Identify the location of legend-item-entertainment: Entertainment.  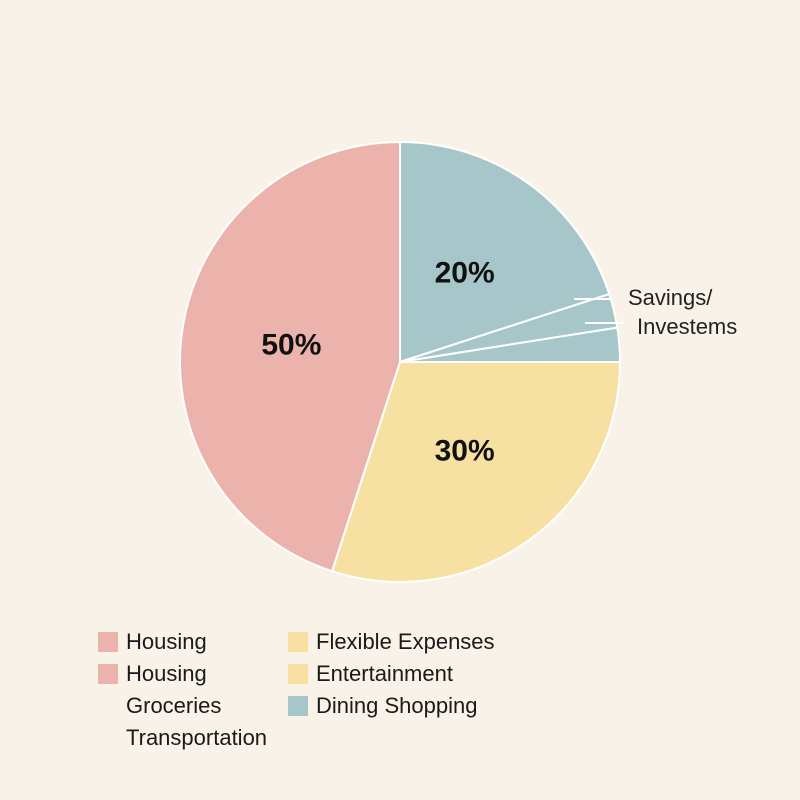
(391, 674).